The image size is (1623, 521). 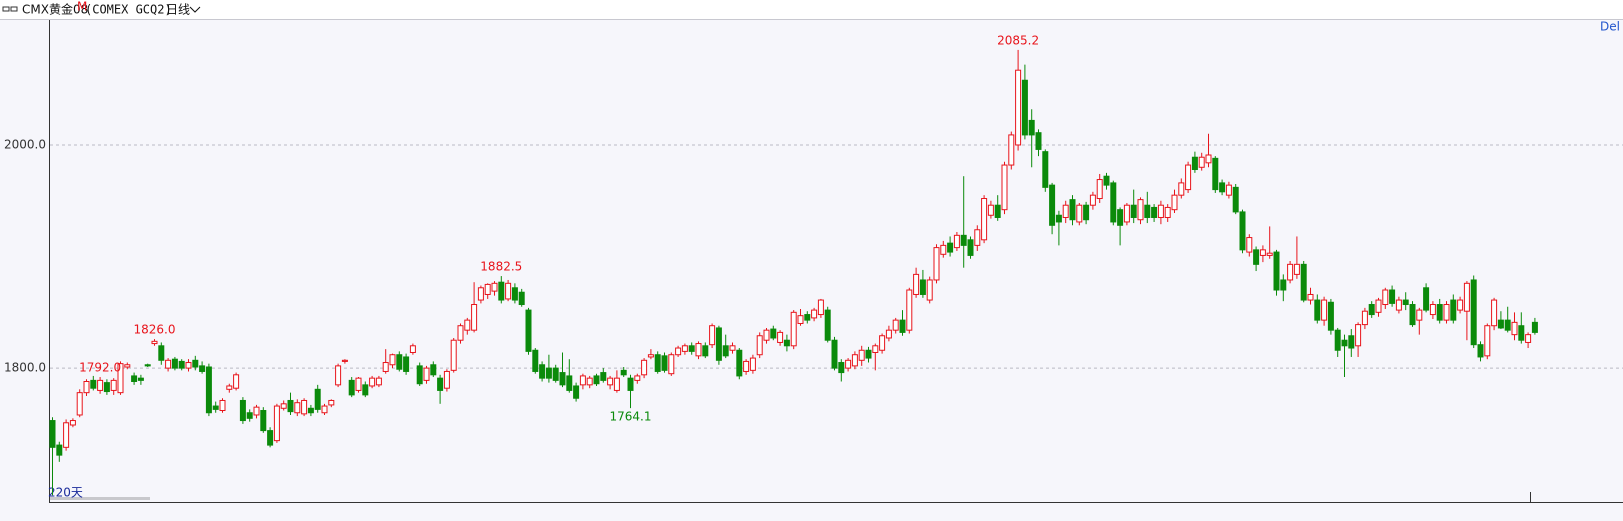 What do you see at coordinates (25, 368) in the screenshot?
I see `y-tick-label: 1800.0` at bounding box center [25, 368].